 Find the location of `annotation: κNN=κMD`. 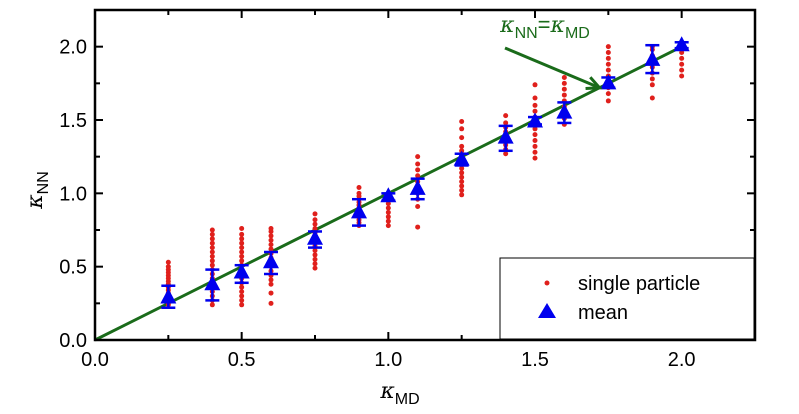

annotation: κNN=κMD is located at coordinates (551, 51).